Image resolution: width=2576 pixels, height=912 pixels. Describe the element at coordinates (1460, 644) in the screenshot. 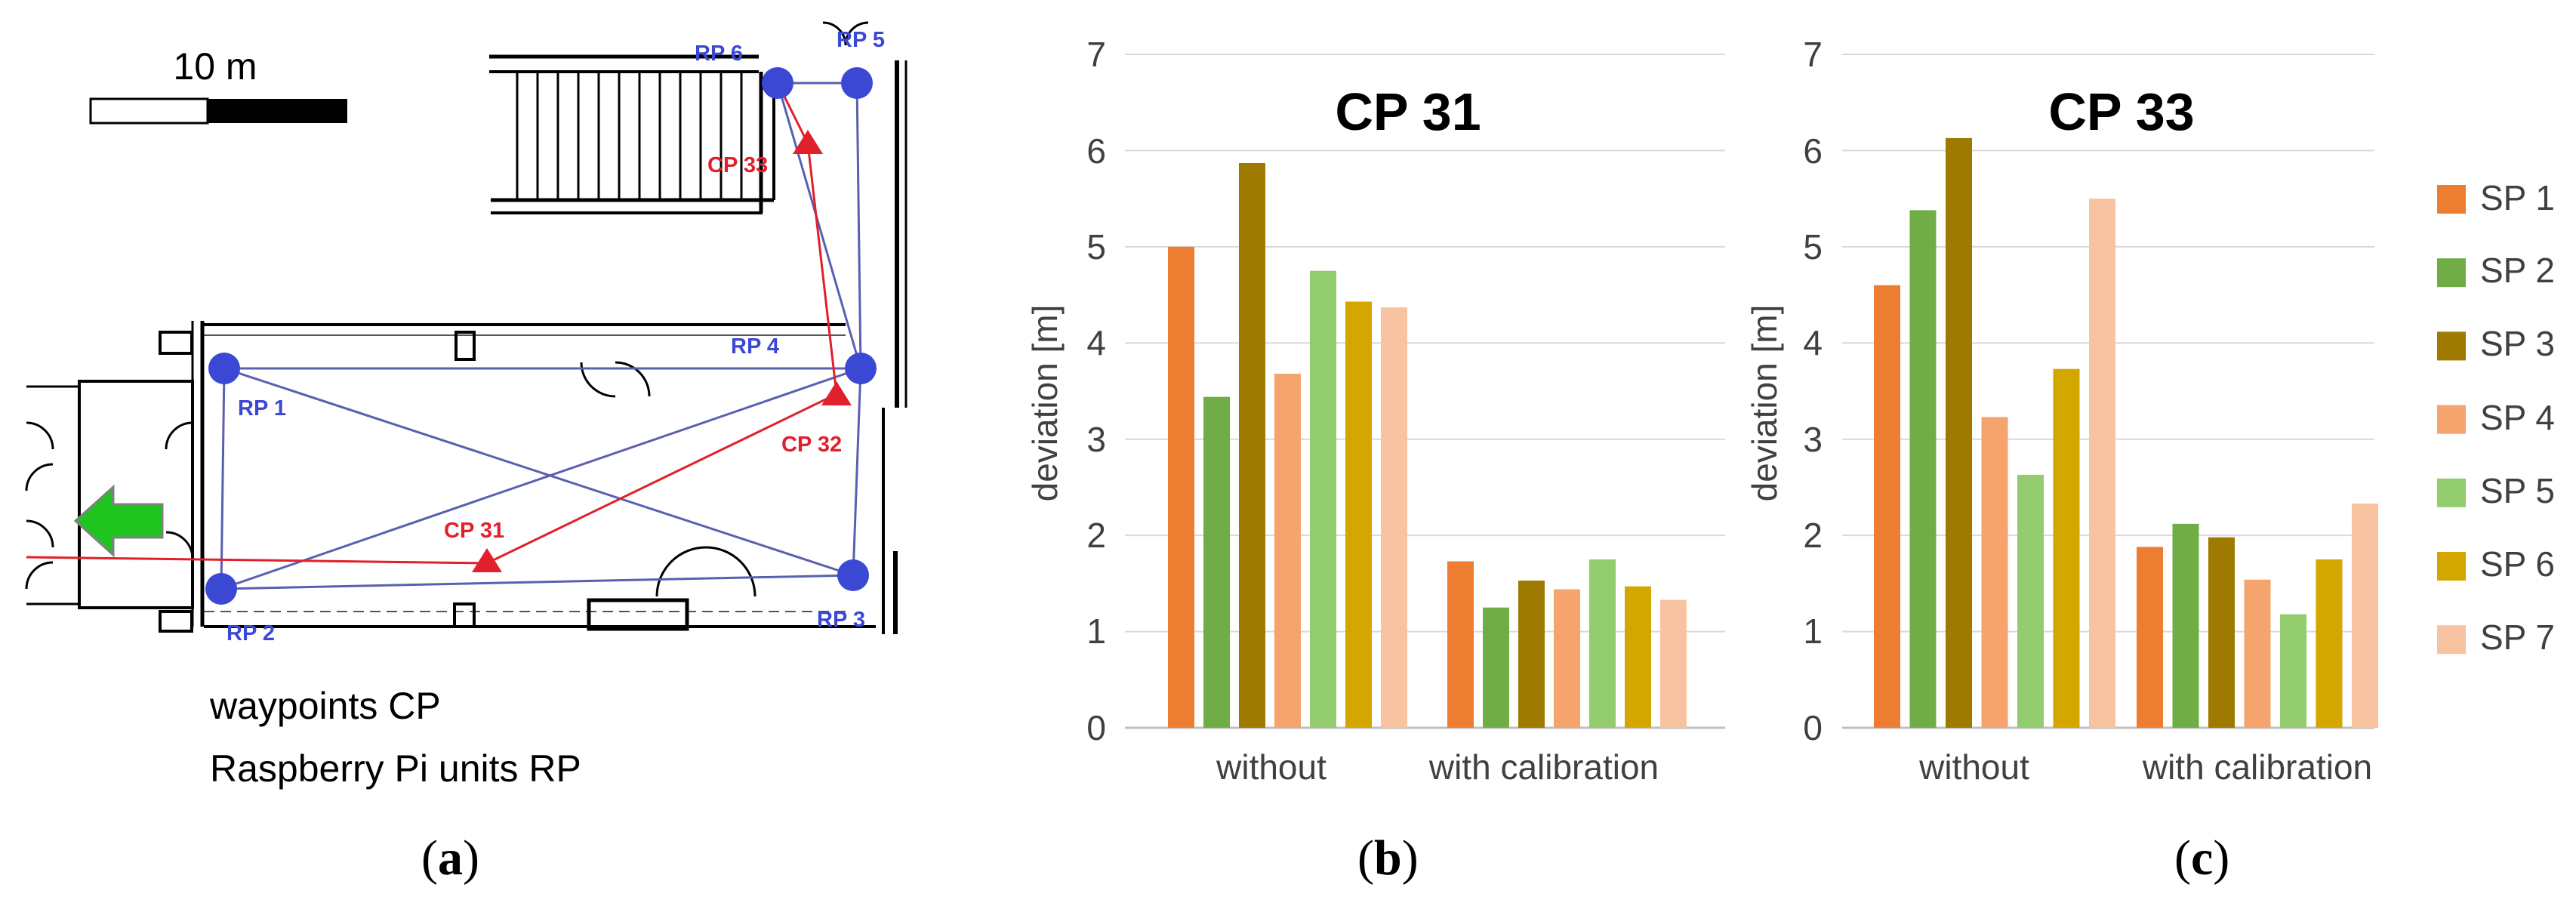

I see `bar-cp31-sp1-with-calibration` at that location.